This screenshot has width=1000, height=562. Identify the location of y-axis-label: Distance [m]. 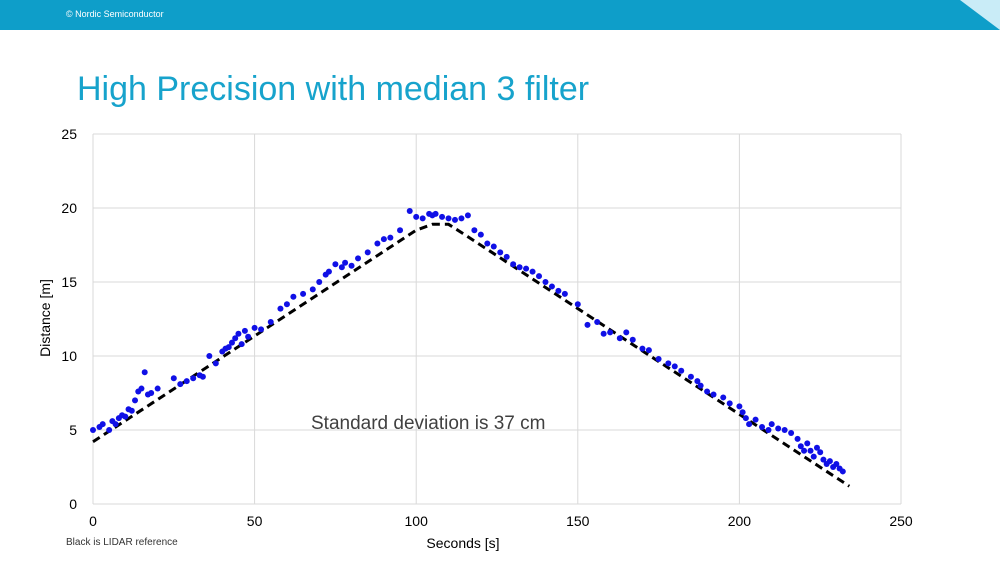
(45, 318).